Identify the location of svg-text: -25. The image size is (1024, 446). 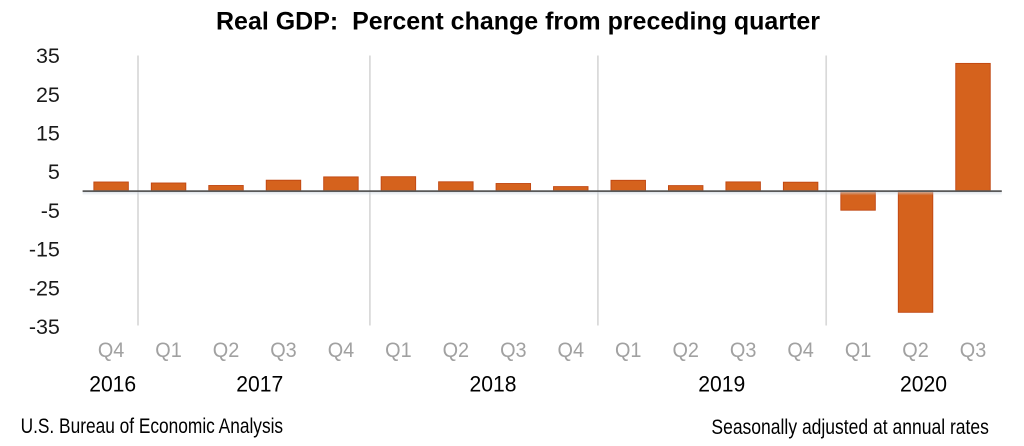
(44, 288).